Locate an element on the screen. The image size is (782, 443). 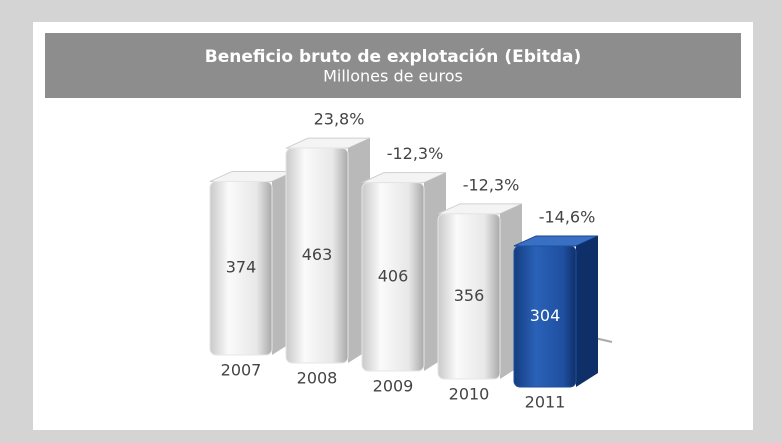
title-bar is located at coordinates (393, 65).